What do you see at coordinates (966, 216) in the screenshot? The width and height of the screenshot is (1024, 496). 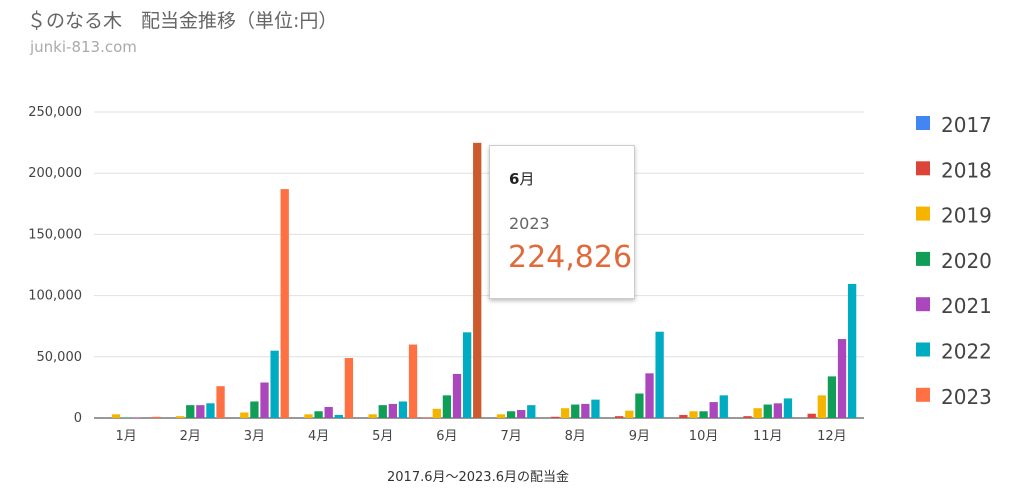 I see `legend-label-2019: 2019` at bounding box center [966, 216].